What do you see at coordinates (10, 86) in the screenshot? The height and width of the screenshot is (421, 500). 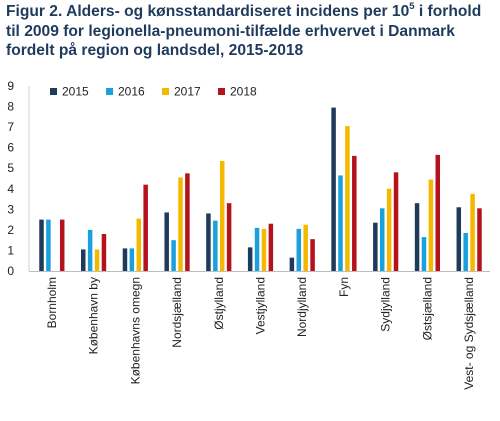 I see `y-tick-label: 9` at bounding box center [10, 86].